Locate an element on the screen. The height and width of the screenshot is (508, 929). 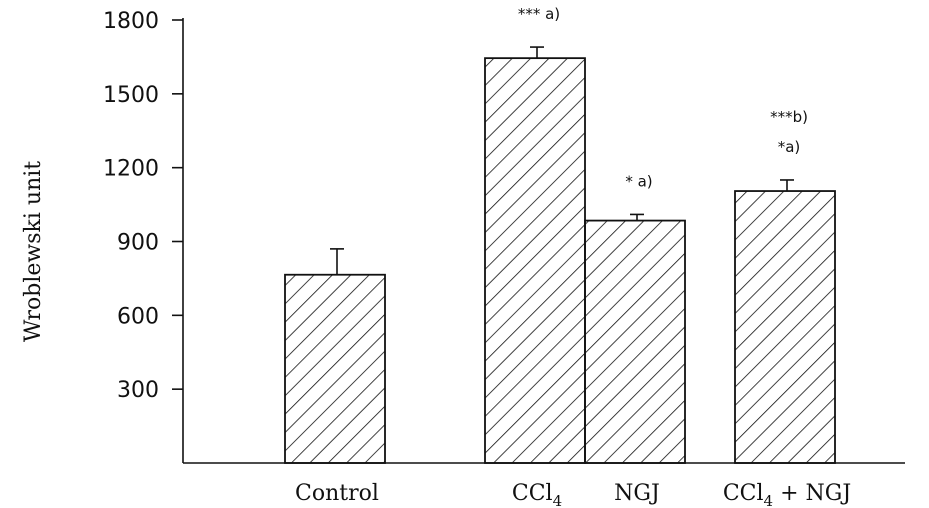
x-tick-label: NGJ is located at coordinates (637, 493).